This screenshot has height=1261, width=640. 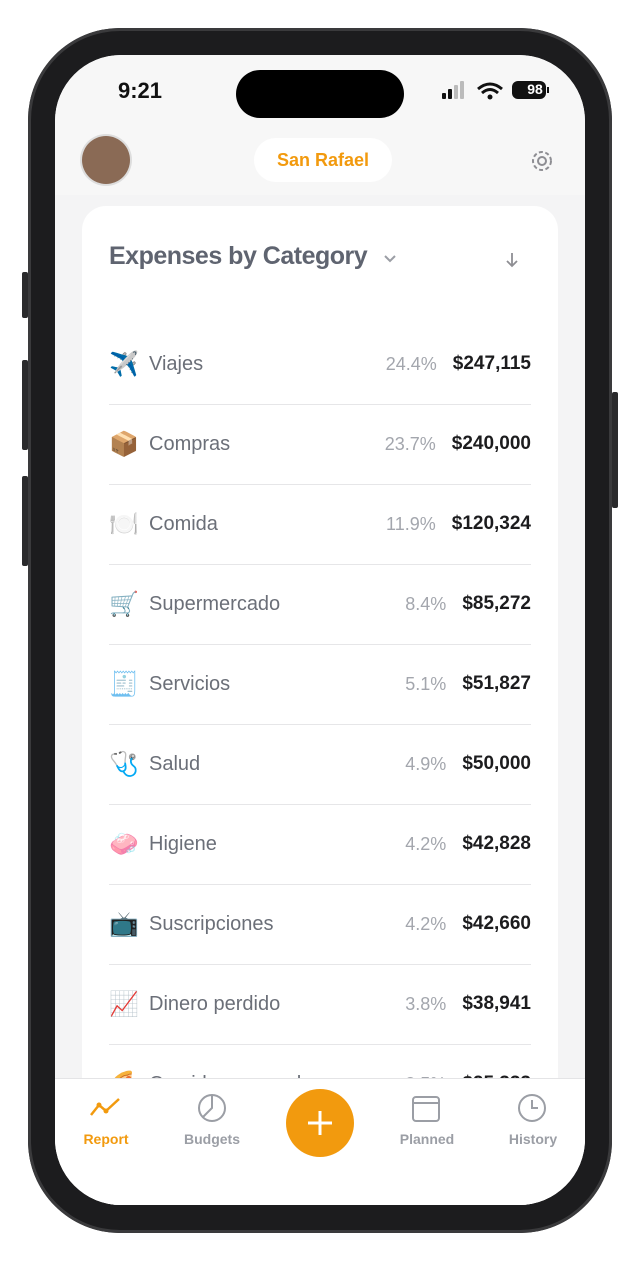 What do you see at coordinates (496, 603) in the screenshot?
I see `category-amount: $85,272` at bounding box center [496, 603].